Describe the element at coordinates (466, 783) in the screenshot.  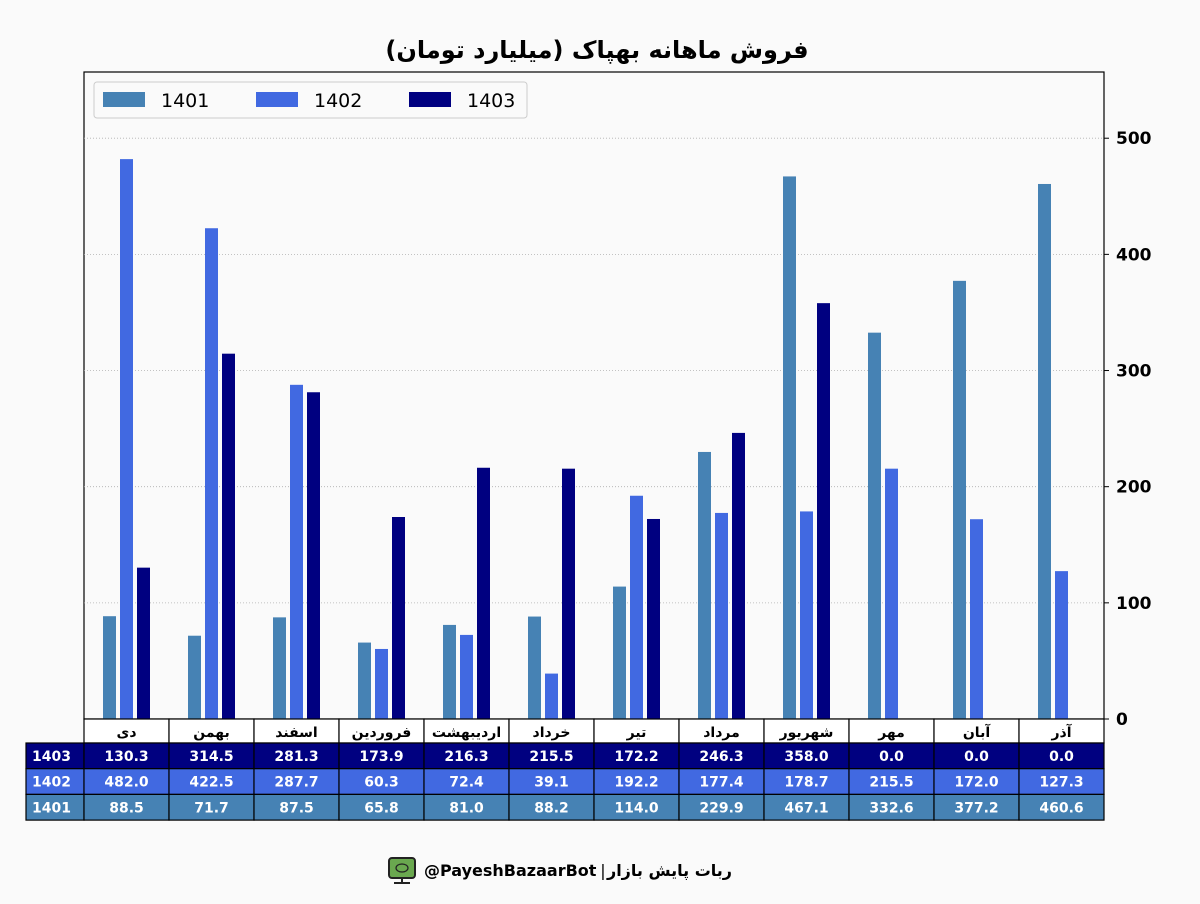
I see `table-cell-value: 72.4` at that location.